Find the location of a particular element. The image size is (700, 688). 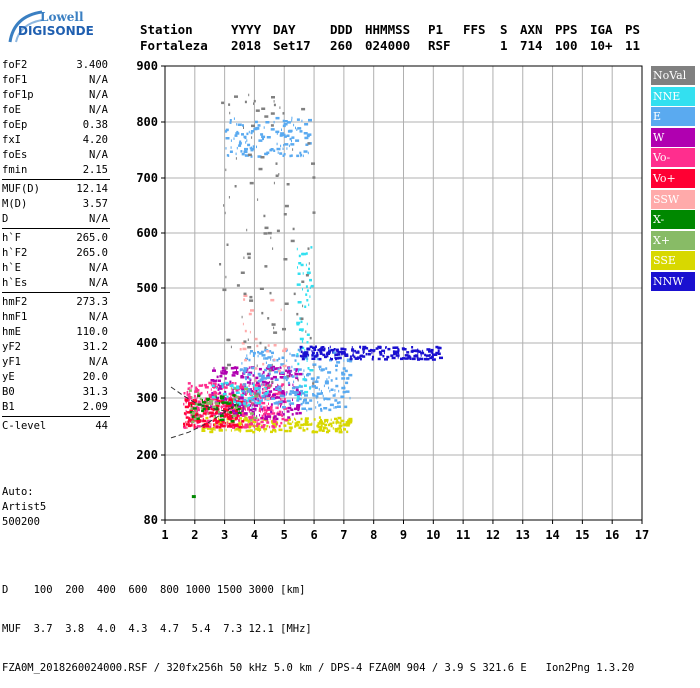

legend-vo-: Vo+ is located at coordinates (673, 178).